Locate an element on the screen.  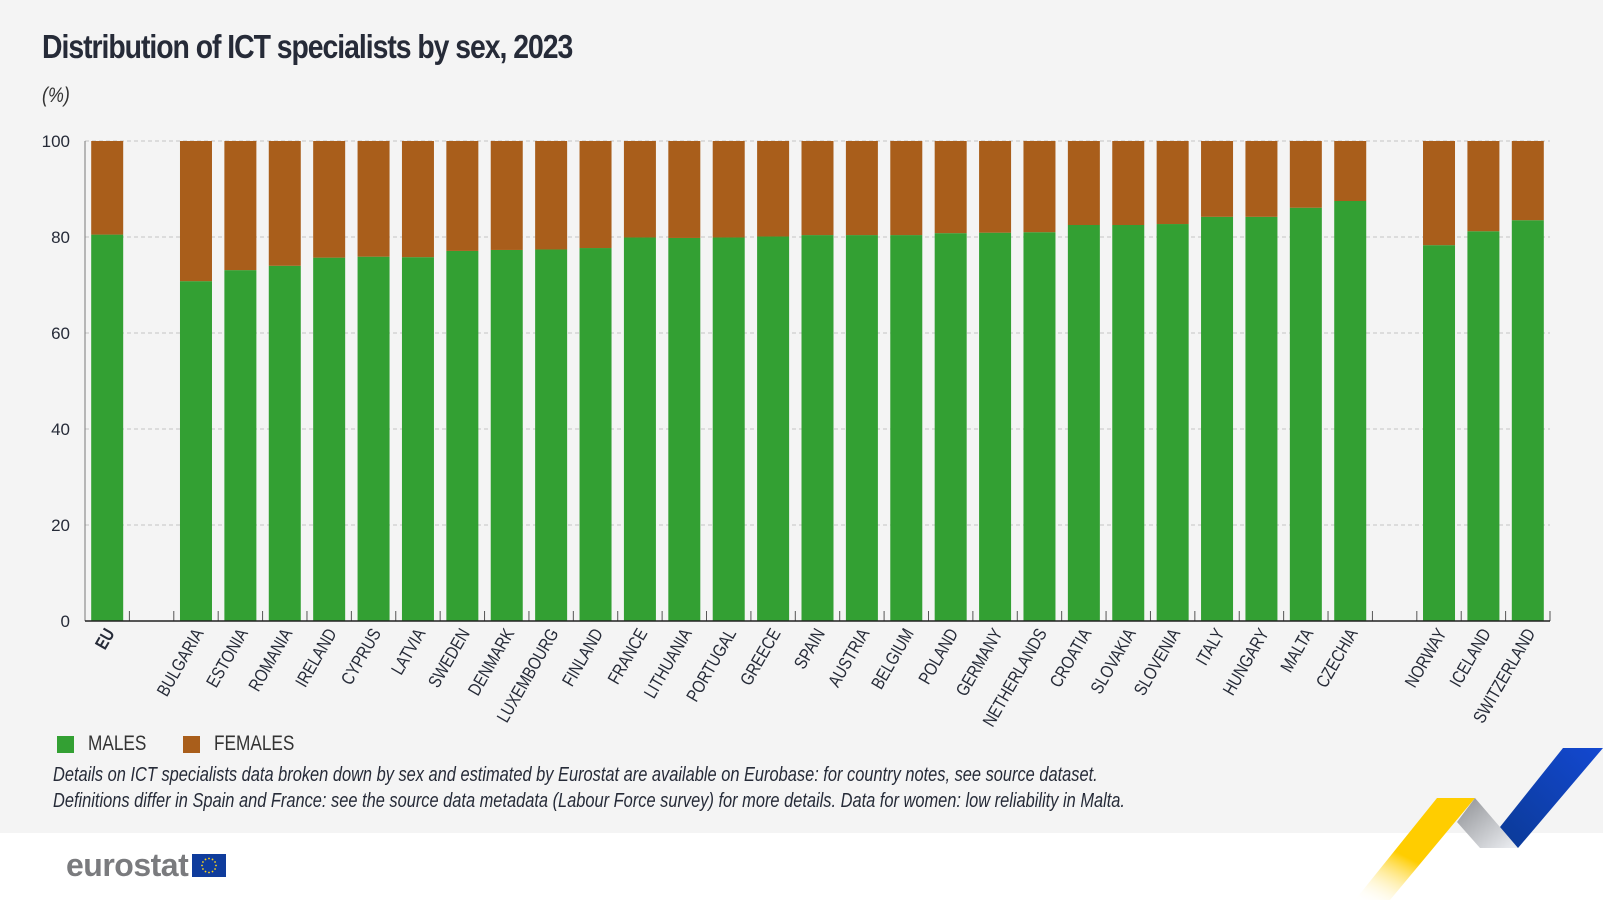
bar-females-sweden is located at coordinates (462, 196).